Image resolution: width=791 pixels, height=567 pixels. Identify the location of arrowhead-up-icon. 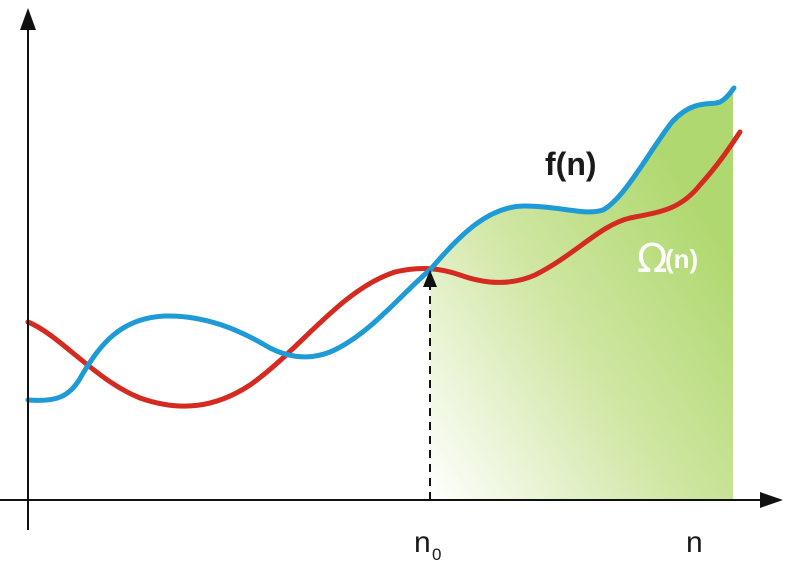
(430, 278).